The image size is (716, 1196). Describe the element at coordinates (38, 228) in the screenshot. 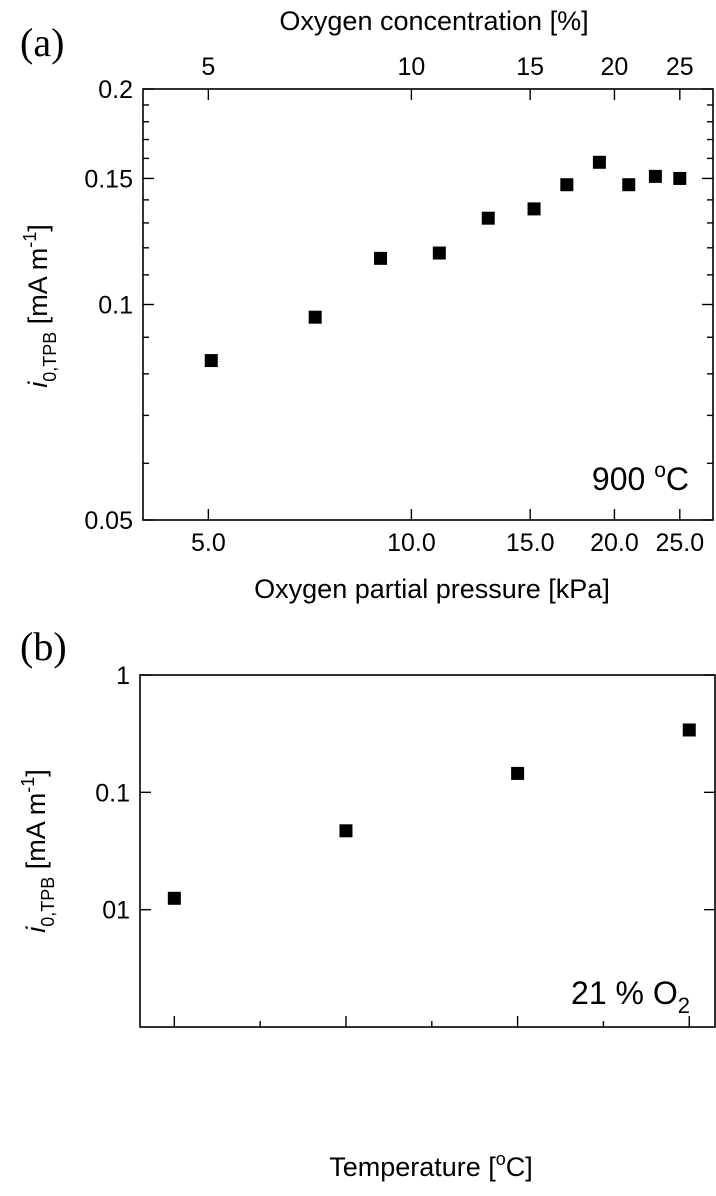

I see `panel-a-y-close: ]` at that location.